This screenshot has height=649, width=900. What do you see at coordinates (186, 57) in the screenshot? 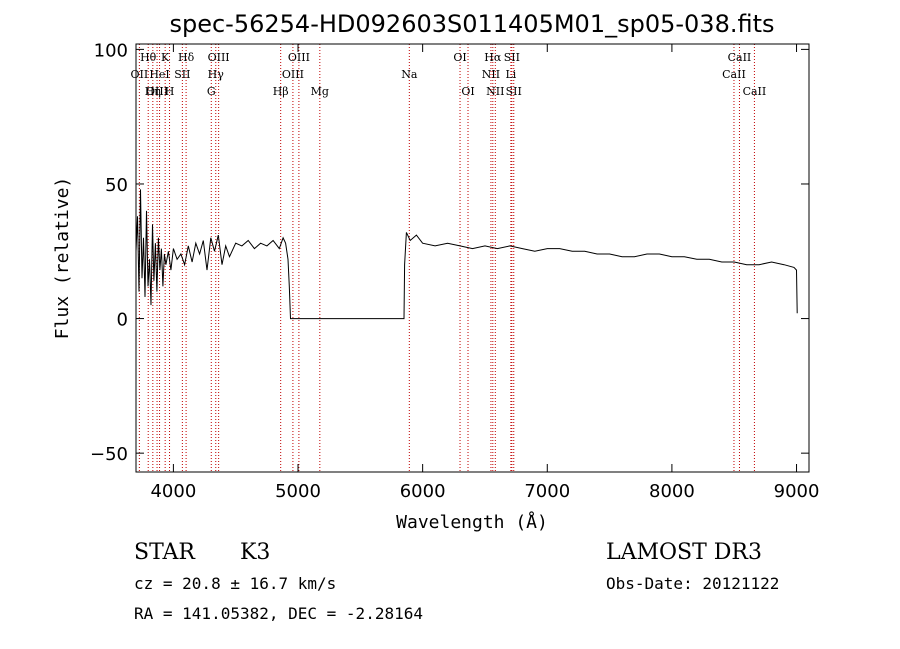
I see `line-label-8: Hδ` at bounding box center [186, 57].